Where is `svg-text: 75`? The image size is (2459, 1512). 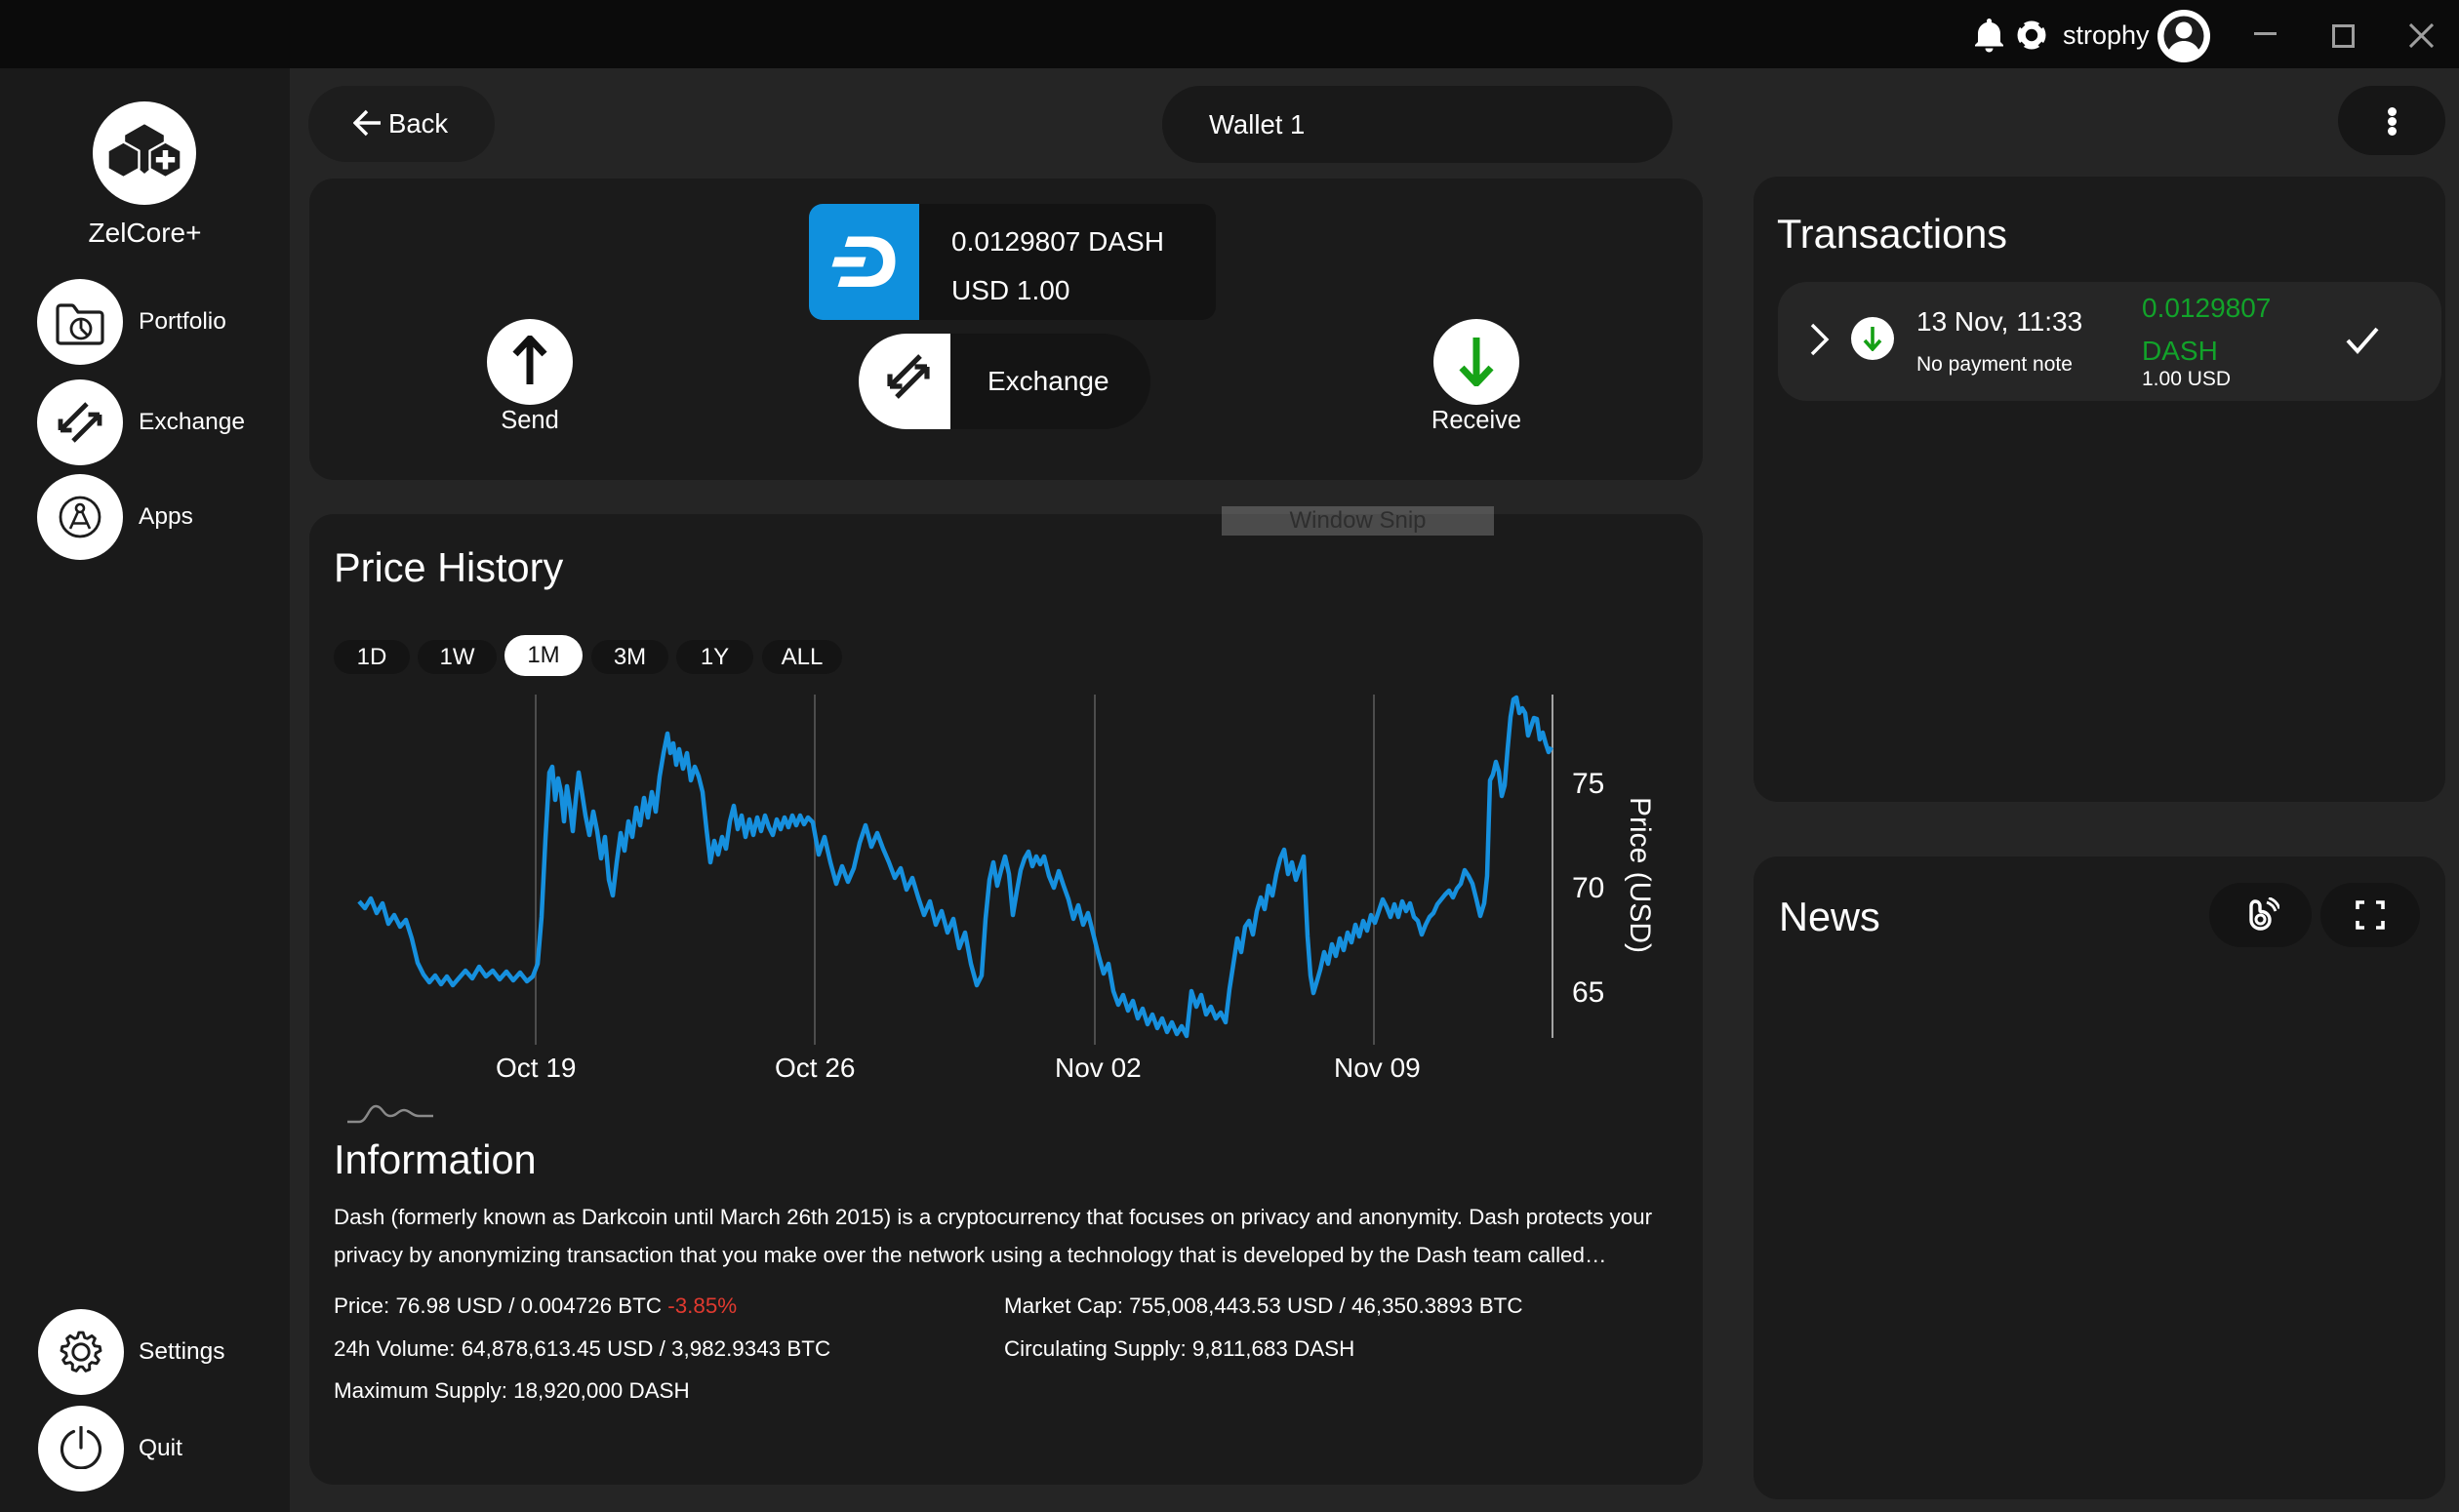
svg-text: 75 is located at coordinates (1588, 784).